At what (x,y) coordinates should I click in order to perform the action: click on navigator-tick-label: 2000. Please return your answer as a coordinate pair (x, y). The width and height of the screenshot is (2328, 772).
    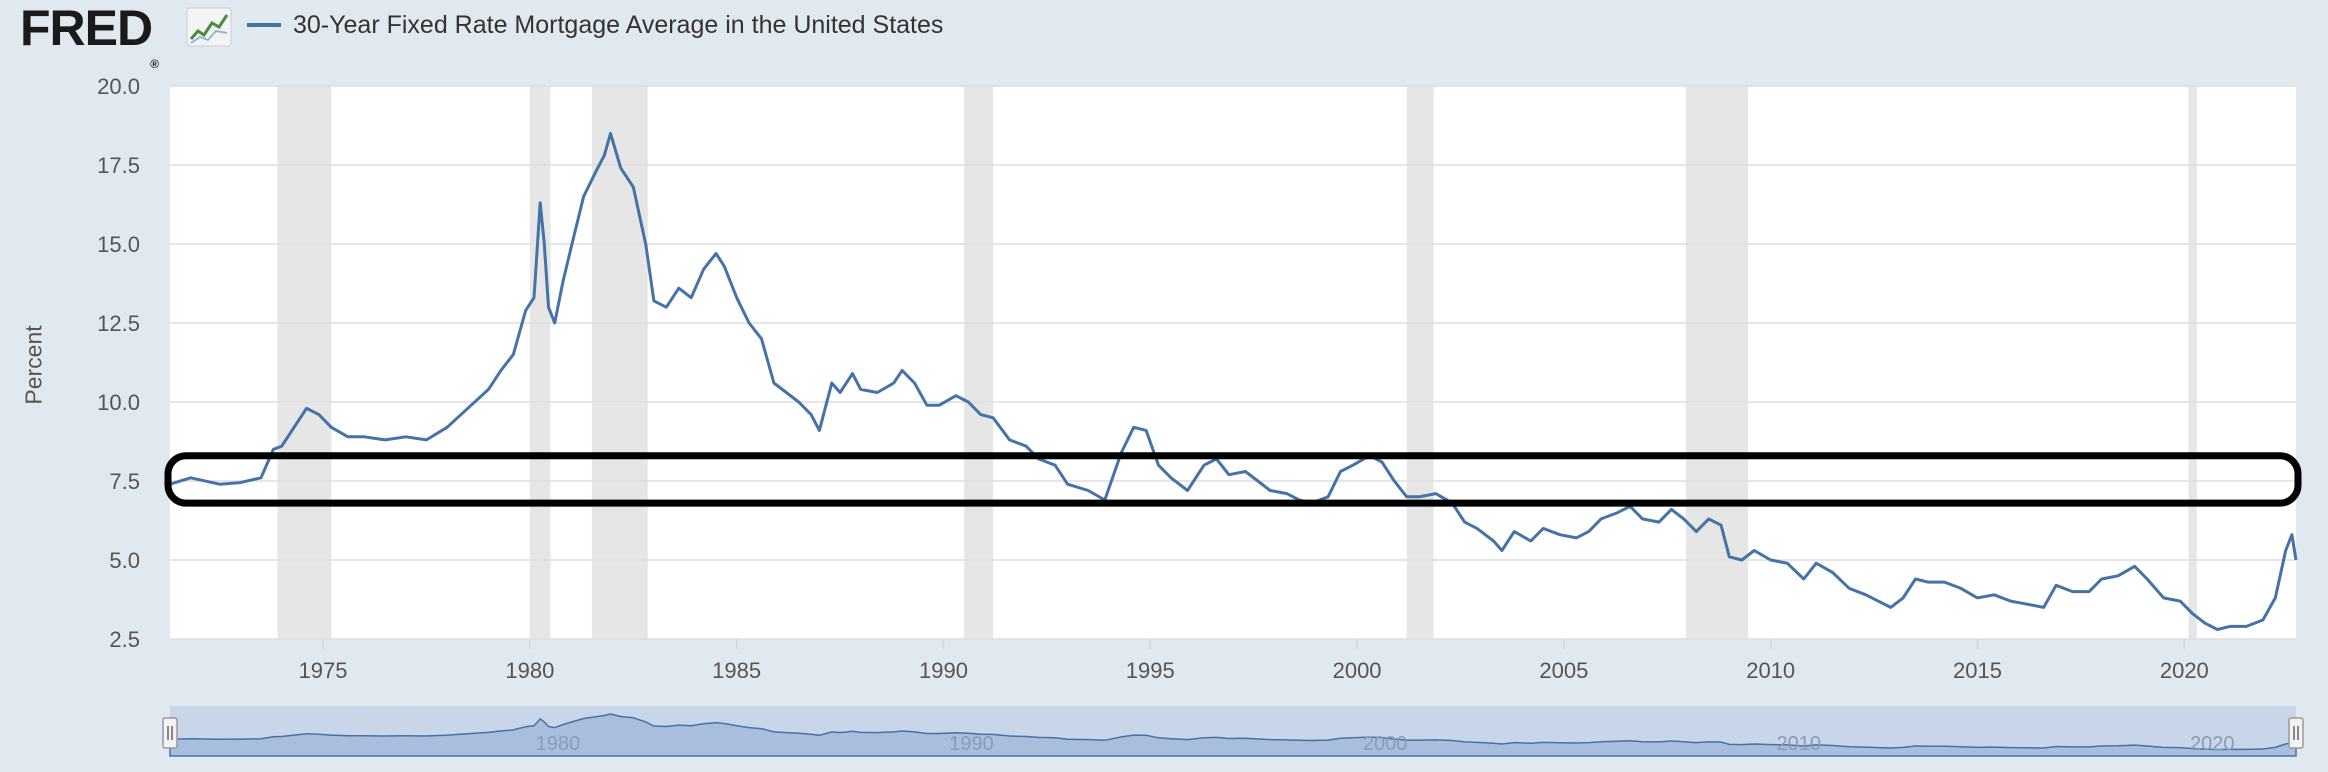
    Looking at the image, I should click on (1385, 744).